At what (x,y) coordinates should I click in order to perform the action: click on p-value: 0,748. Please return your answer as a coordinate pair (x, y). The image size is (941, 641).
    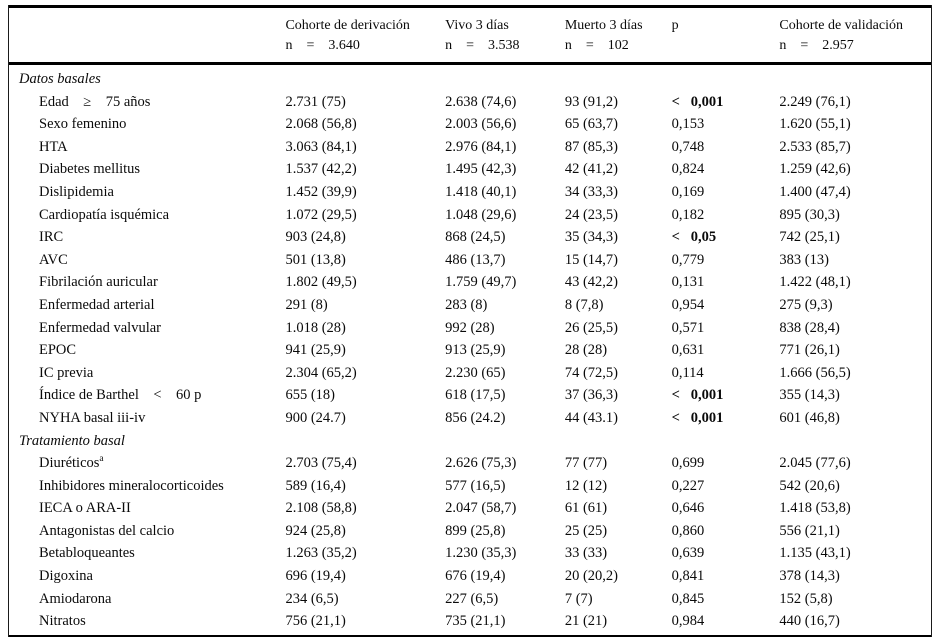
    Looking at the image, I should click on (688, 146).